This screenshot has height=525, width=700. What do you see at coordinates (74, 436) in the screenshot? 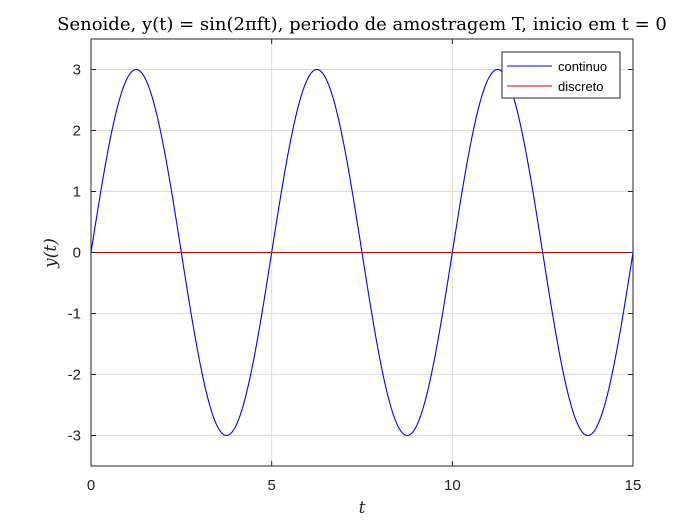
I see `y-tick-label: -3` at bounding box center [74, 436].